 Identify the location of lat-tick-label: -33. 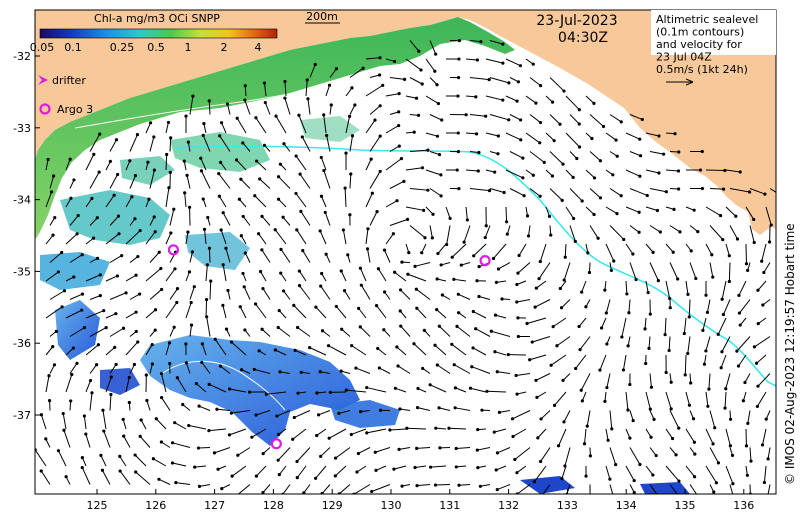
(22, 128).